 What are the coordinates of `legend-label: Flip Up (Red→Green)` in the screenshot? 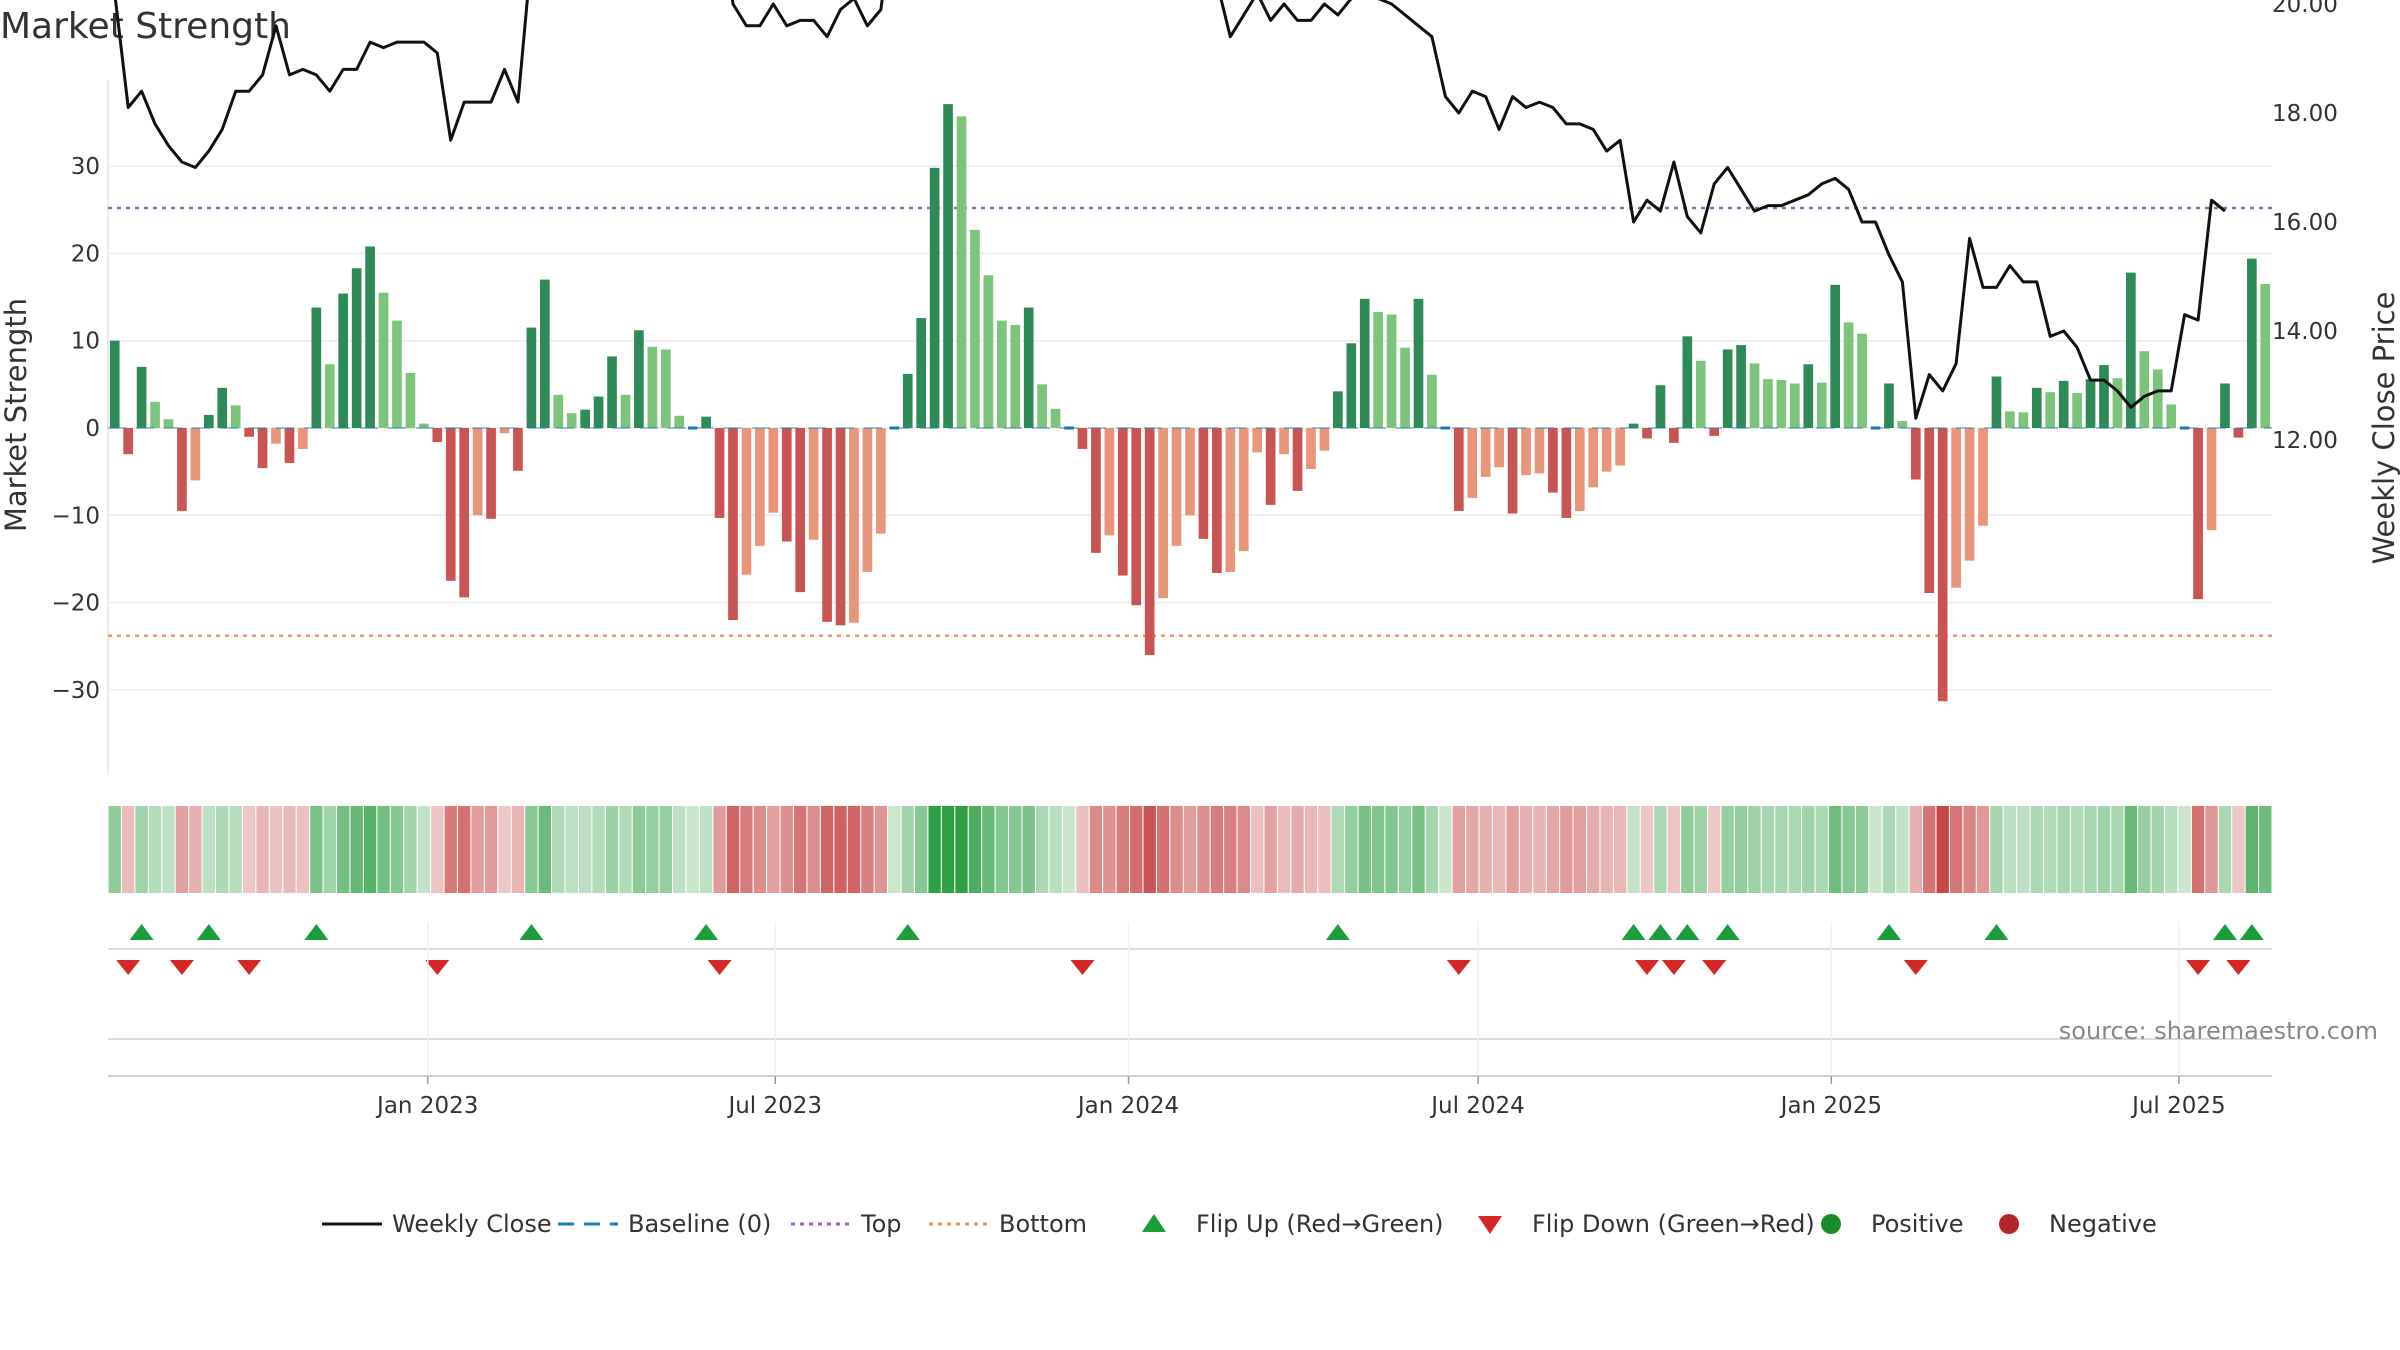 It's located at (1320, 1224).